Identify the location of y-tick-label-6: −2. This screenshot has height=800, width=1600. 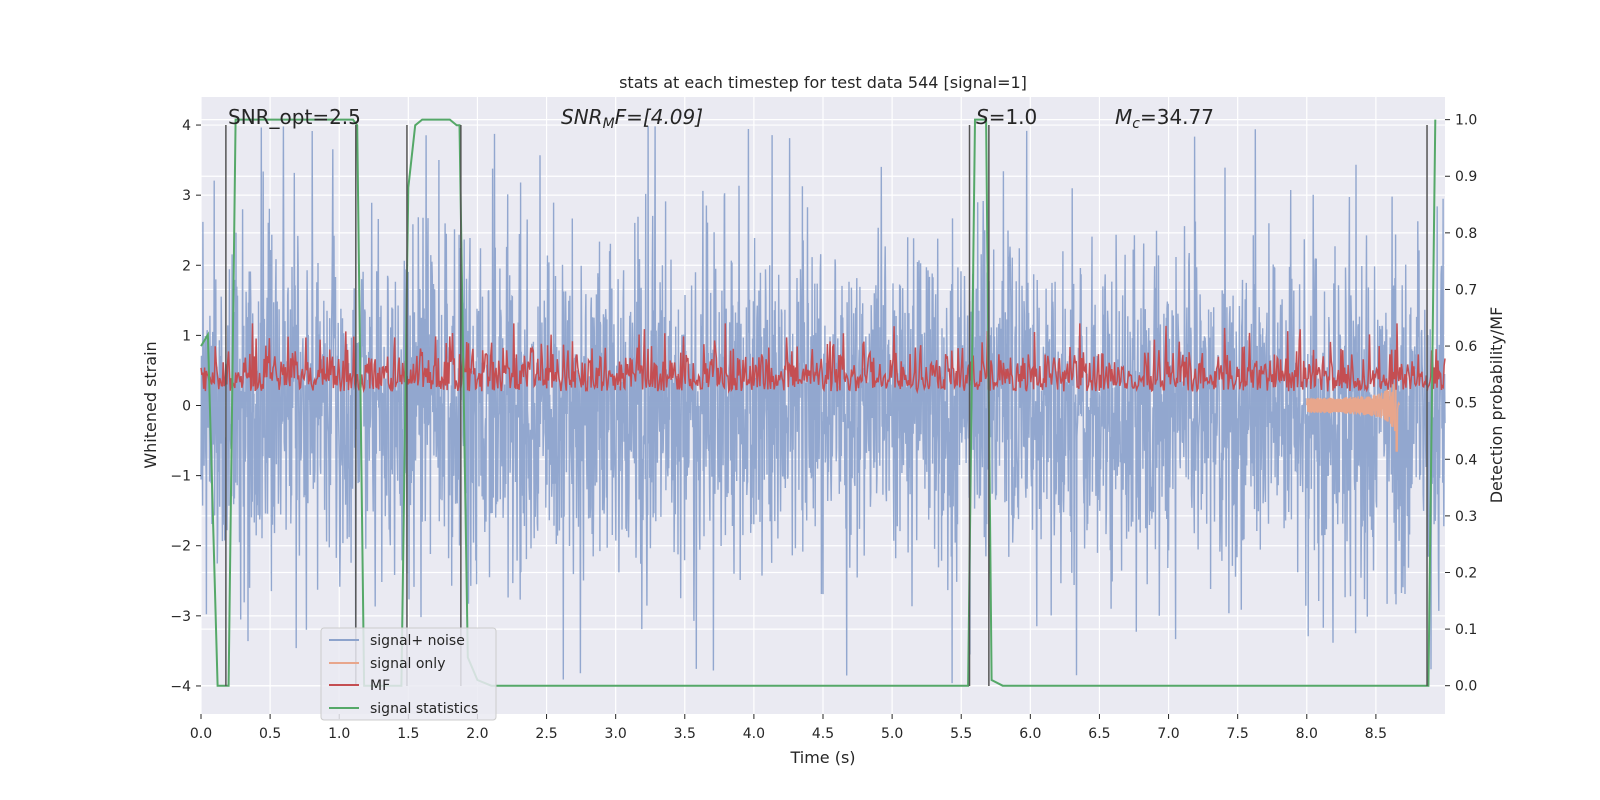
(180, 547).